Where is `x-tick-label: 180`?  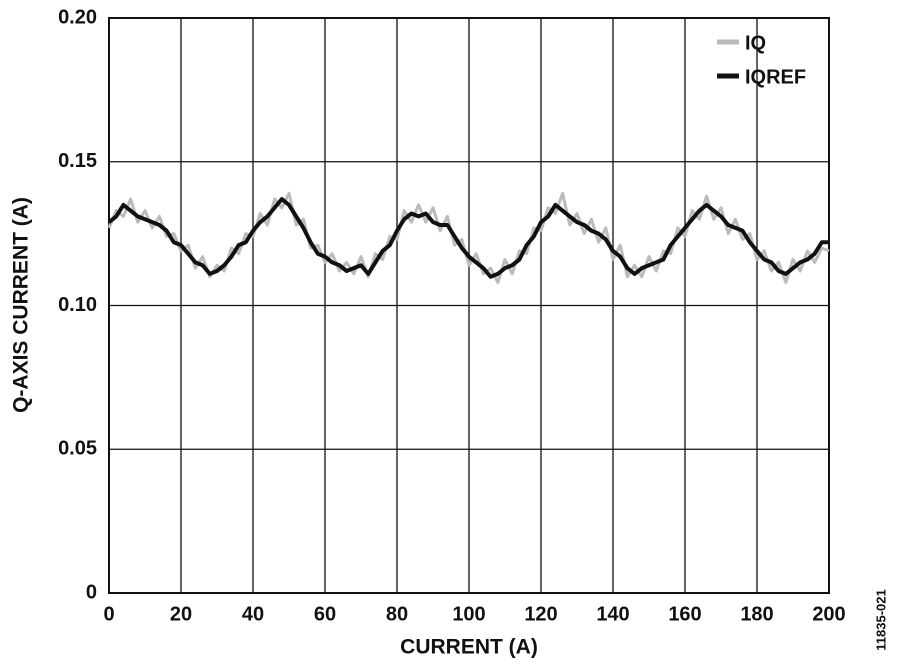
x-tick-label: 180 is located at coordinates (756, 614).